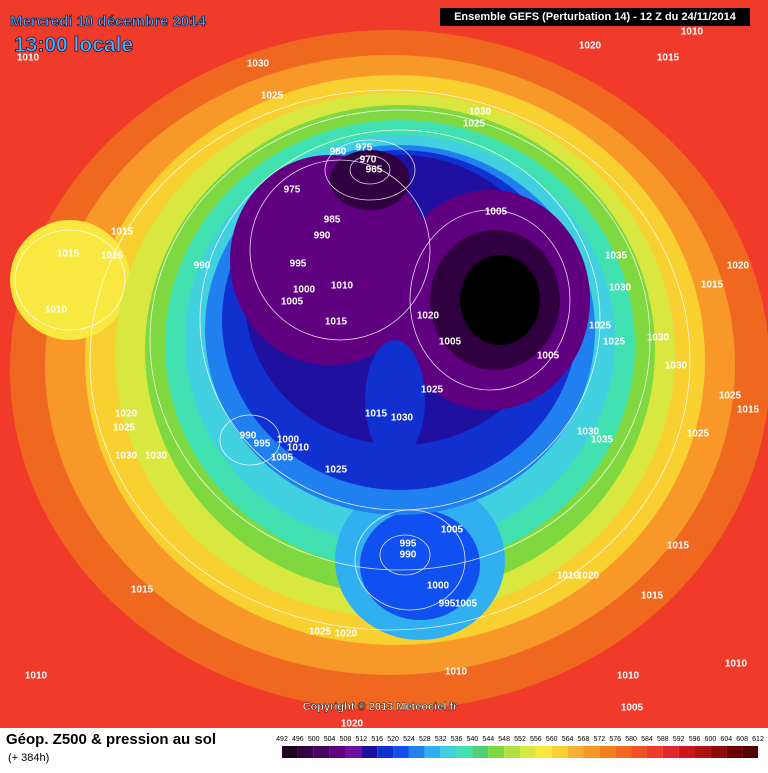 This screenshot has width=768, height=773. Describe the element at coordinates (441, 739) in the screenshot. I see `scale-label: 532` at that location.